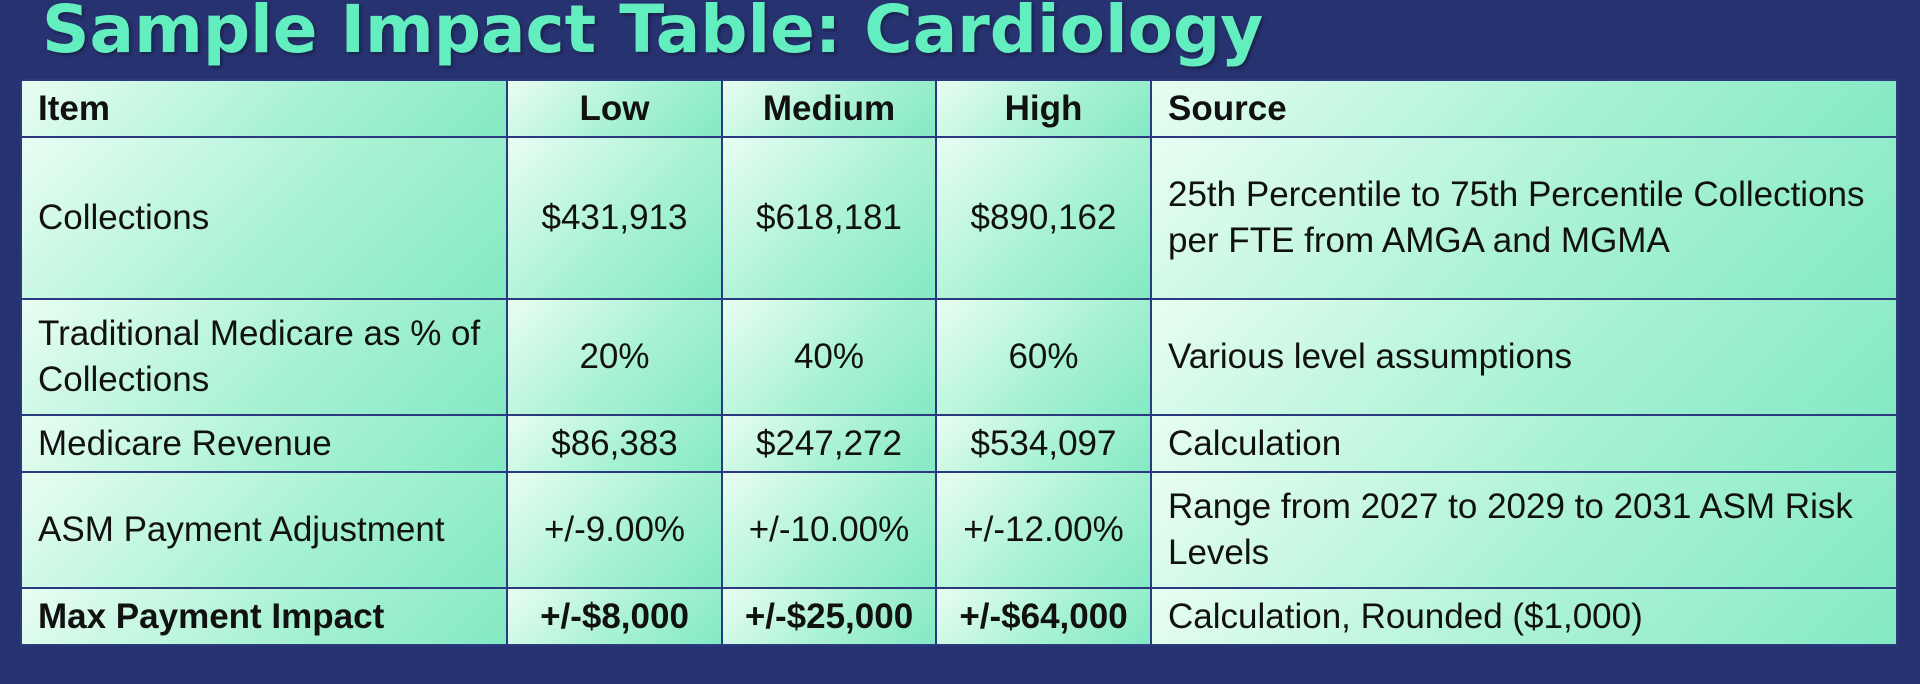 The width and height of the screenshot is (1920, 684). What do you see at coordinates (264, 218) in the screenshot?
I see `cell-item: Collections` at bounding box center [264, 218].